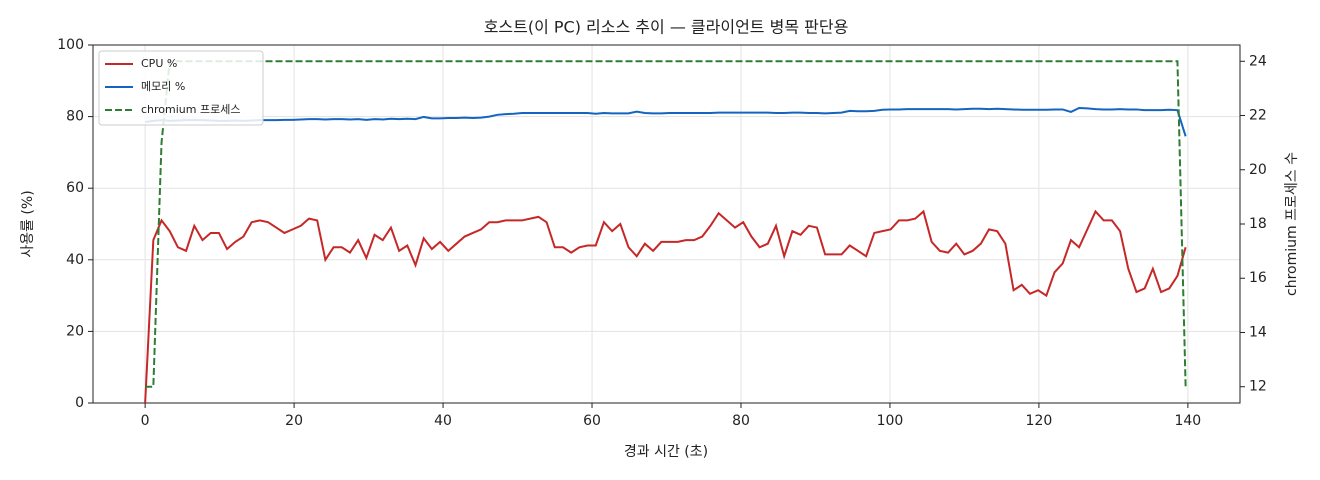 This screenshot has width=1320, height=480. Describe the element at coordinates (294, 421) in the screenshot. I see `x-tick-label: 20` at that location.